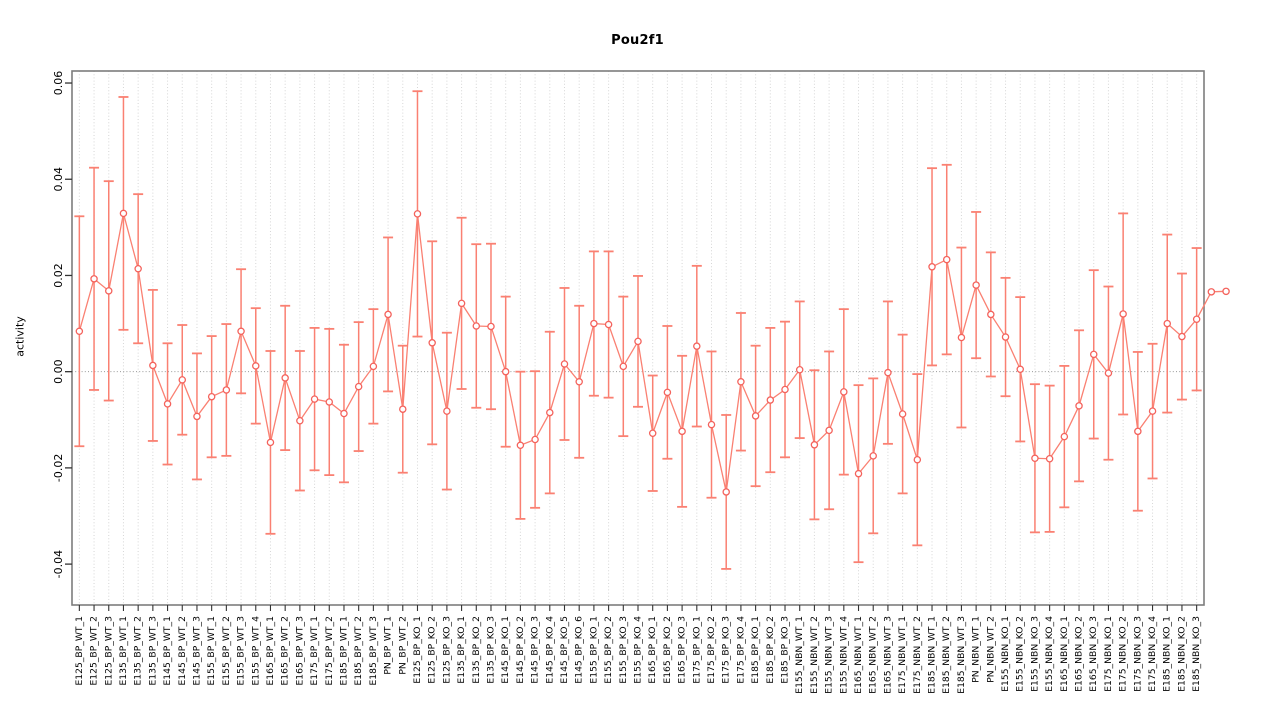  Describe the element at coordinates (94, 651) in the screenshot. I see `svg-text: E125_BP_WT_2` at that location.